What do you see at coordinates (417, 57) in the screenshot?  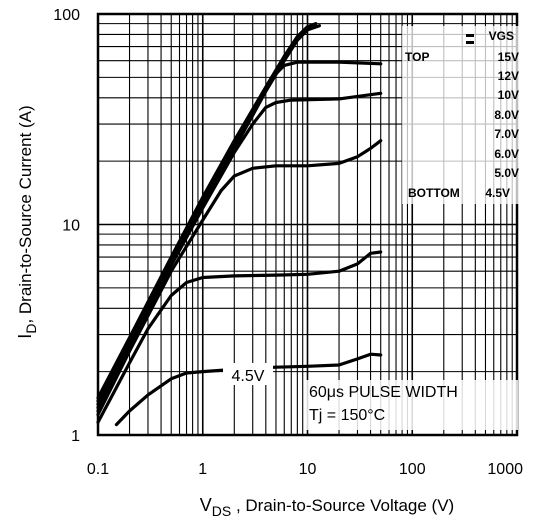 I see `legend-top-label: TOP` at bounding box center [417, 57].